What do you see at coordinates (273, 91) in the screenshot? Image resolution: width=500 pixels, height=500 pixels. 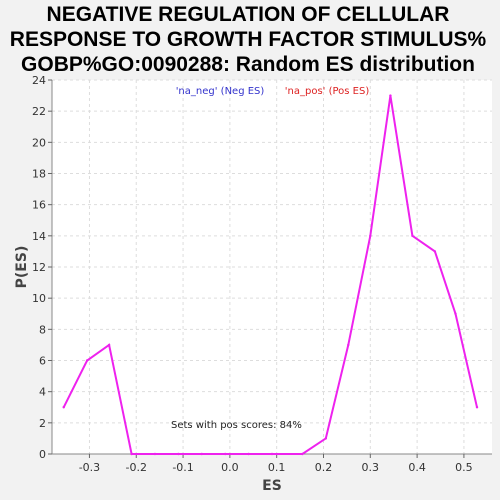 I see `legend: 'na_neg' (Neg ES) 'na_pos' (Pos ES)` at bounding box center [273, 91].